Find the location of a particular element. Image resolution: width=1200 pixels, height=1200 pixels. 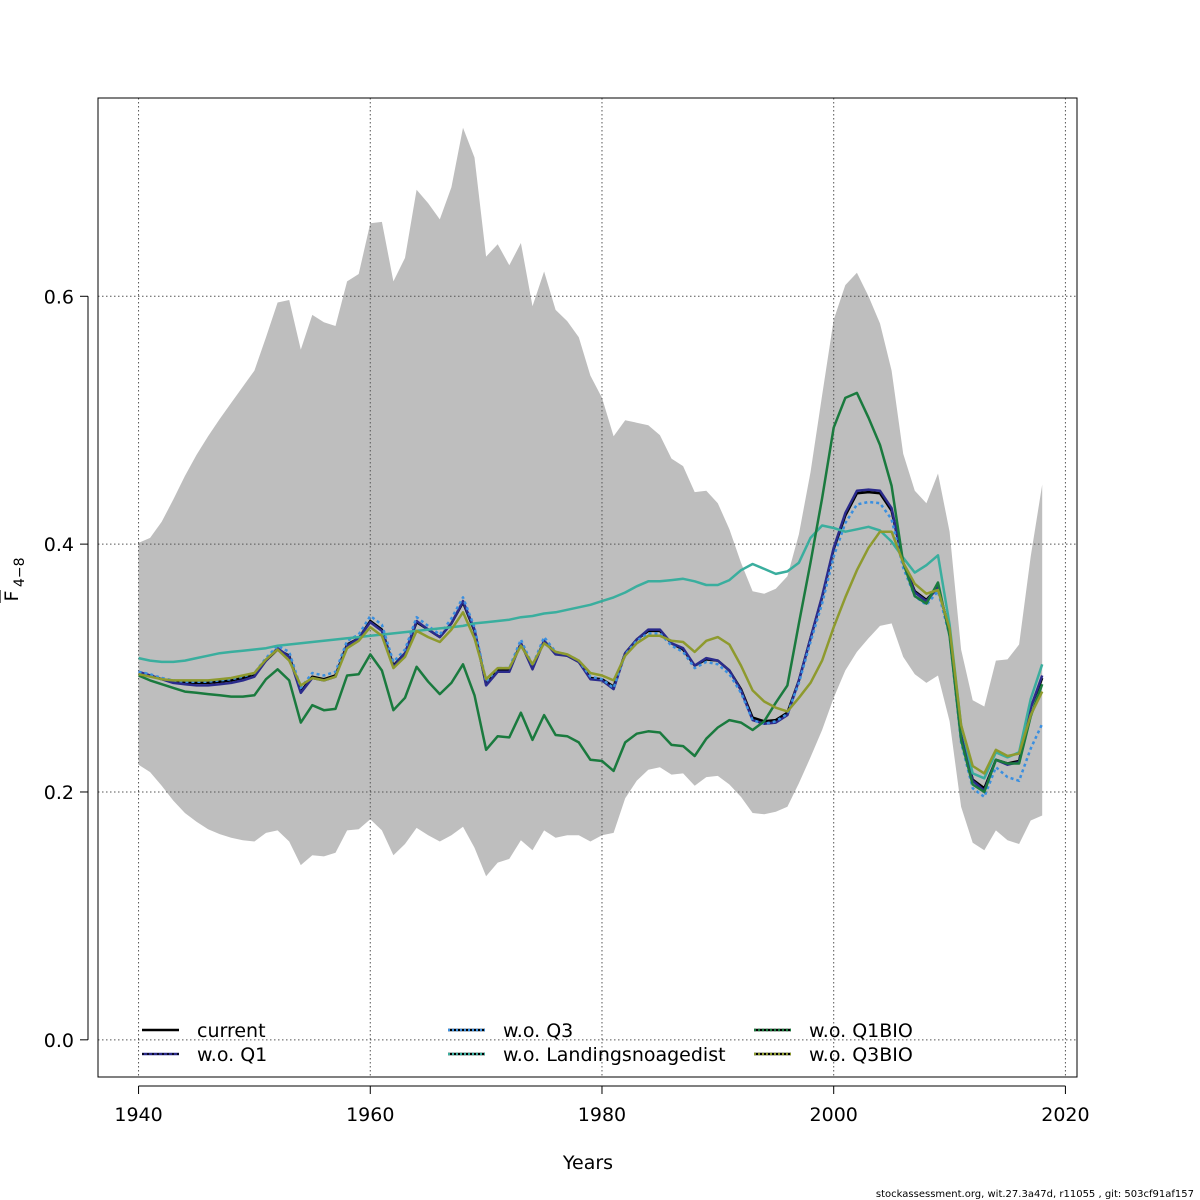

x-axis-title: Years is located at coordinates (587, 1163).